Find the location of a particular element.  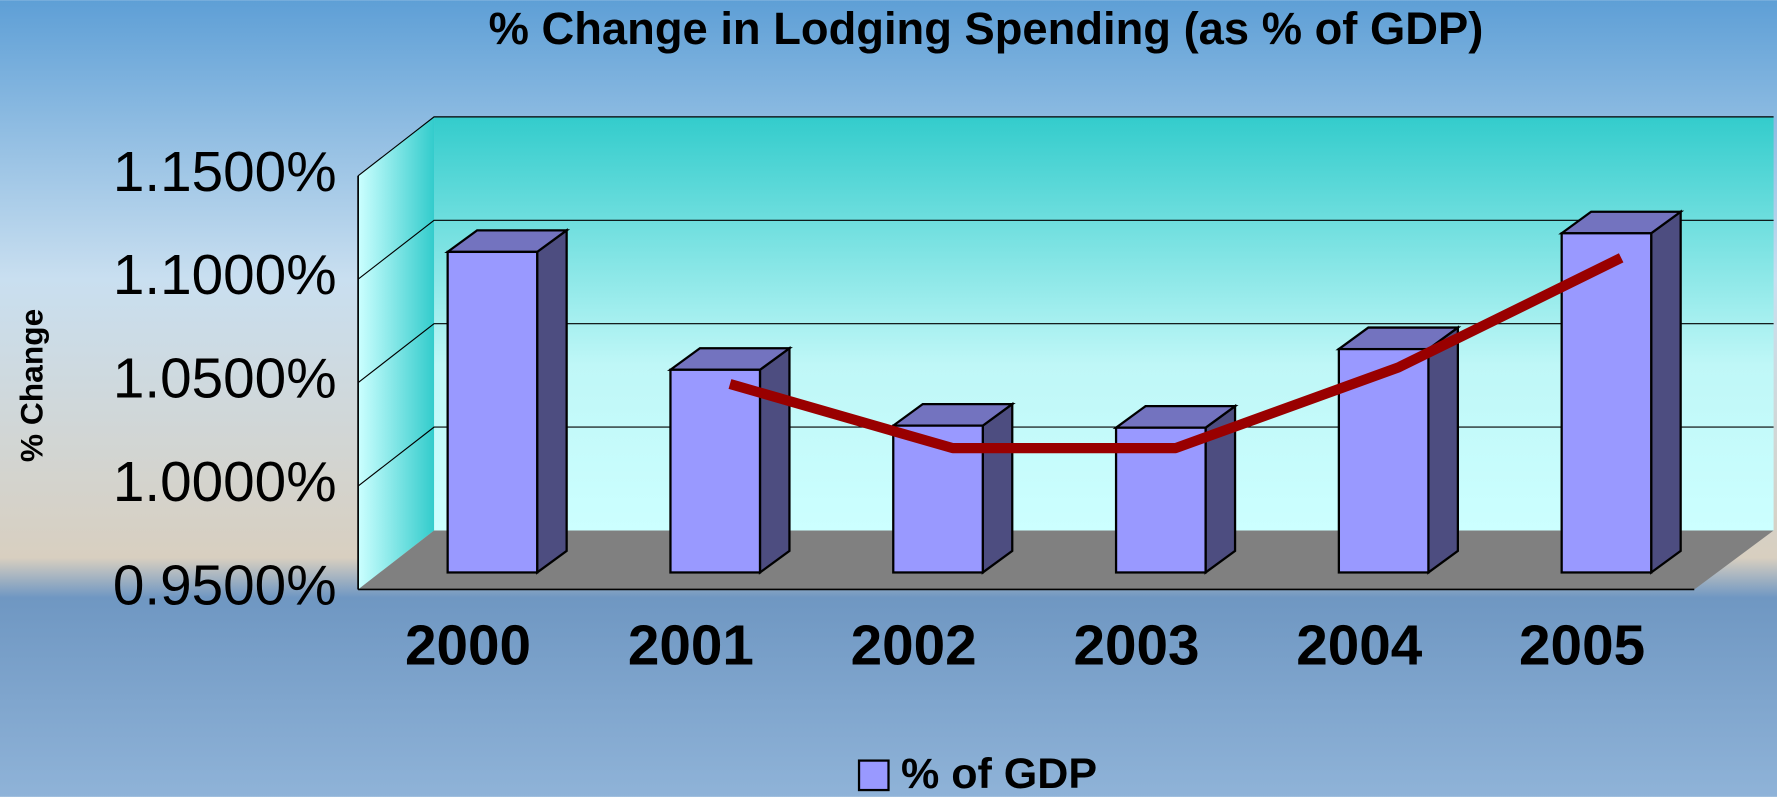

x-tick-label: 2004 is located at coordinates (1359, 645).